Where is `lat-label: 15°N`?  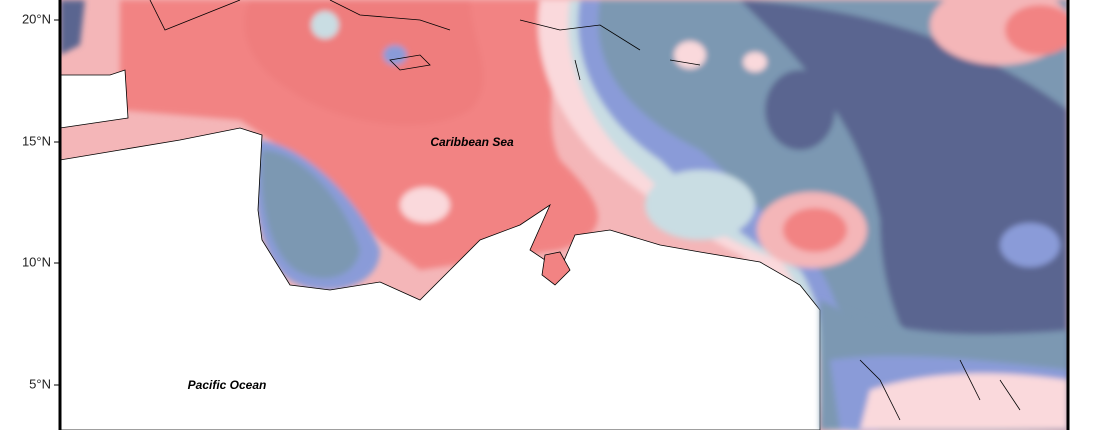 lat-label: 15°N is located at coordinates (36, 140).